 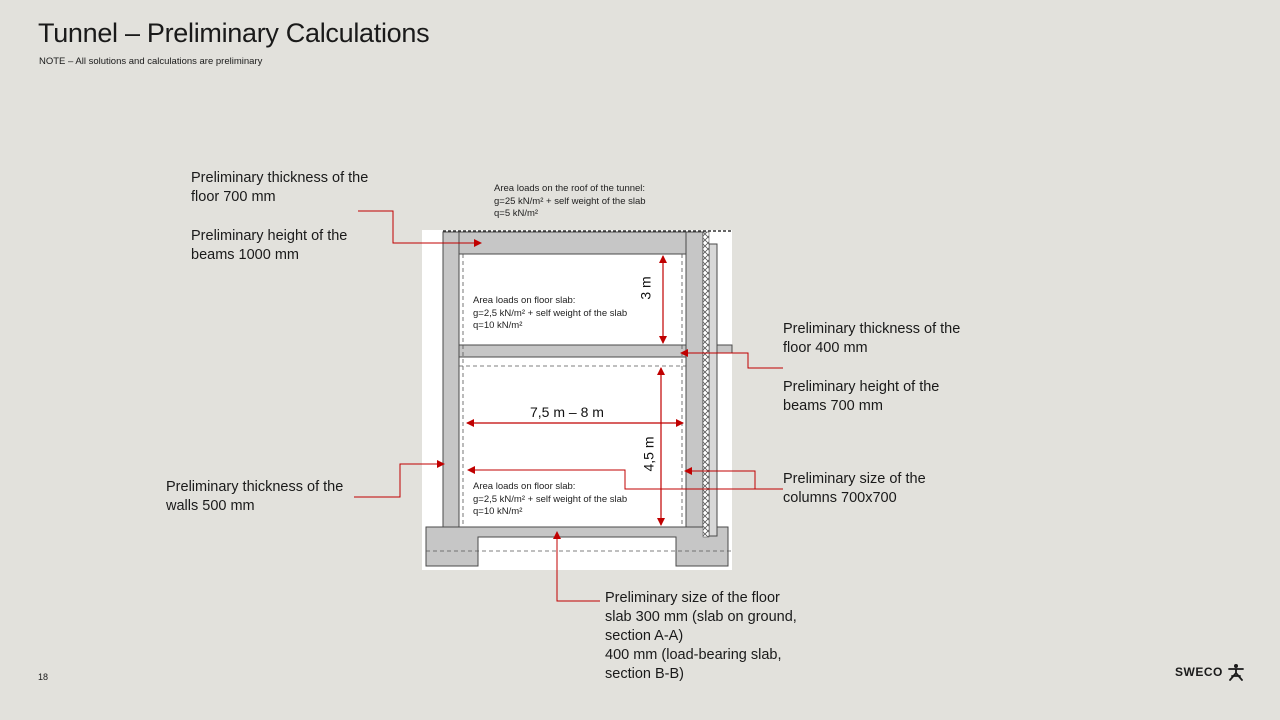 What do you see at coordinates (724, 349) in the screenshot?
I see `right-outer-slab` at bounding box center [724, 349].